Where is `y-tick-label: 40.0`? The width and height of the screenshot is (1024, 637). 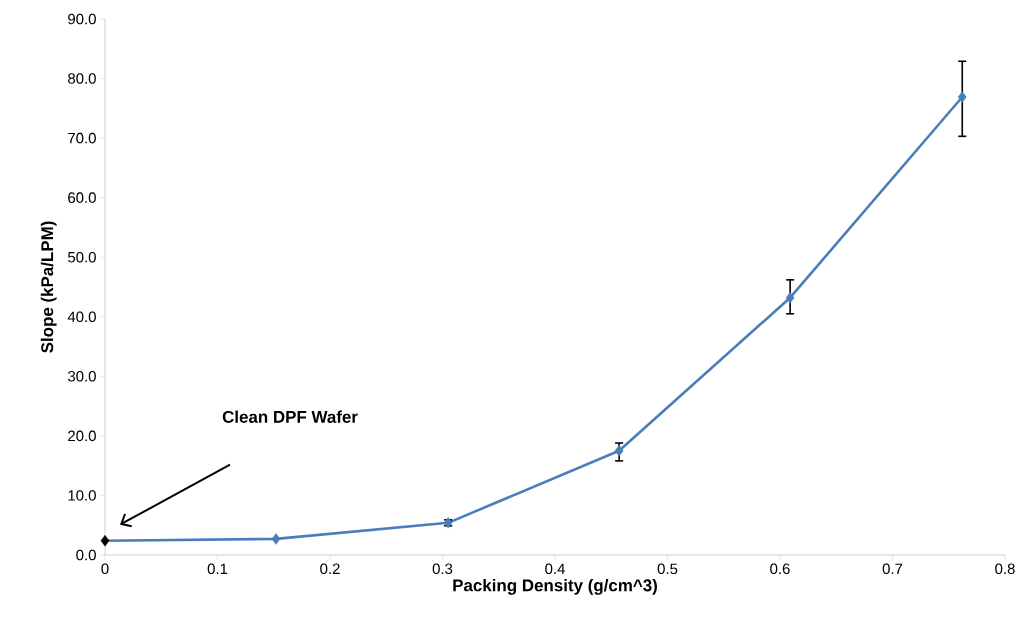 y-tick-label: 40.0 is located at coordinates (81, 317).